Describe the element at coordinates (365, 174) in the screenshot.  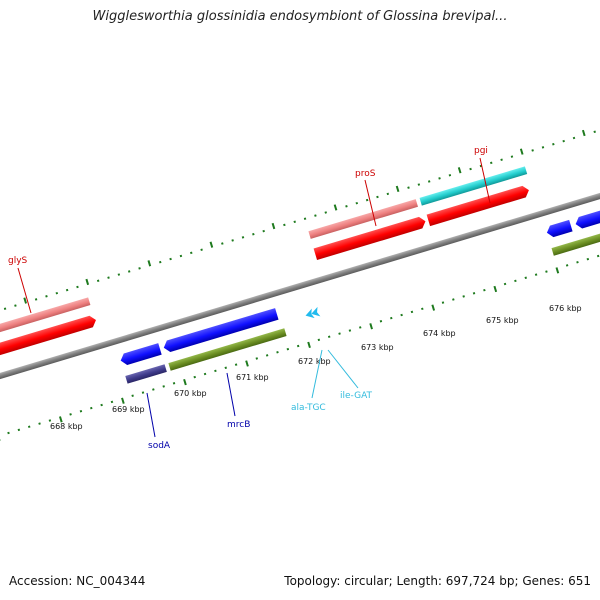
I see `gene-label-proS: proS` at that location.